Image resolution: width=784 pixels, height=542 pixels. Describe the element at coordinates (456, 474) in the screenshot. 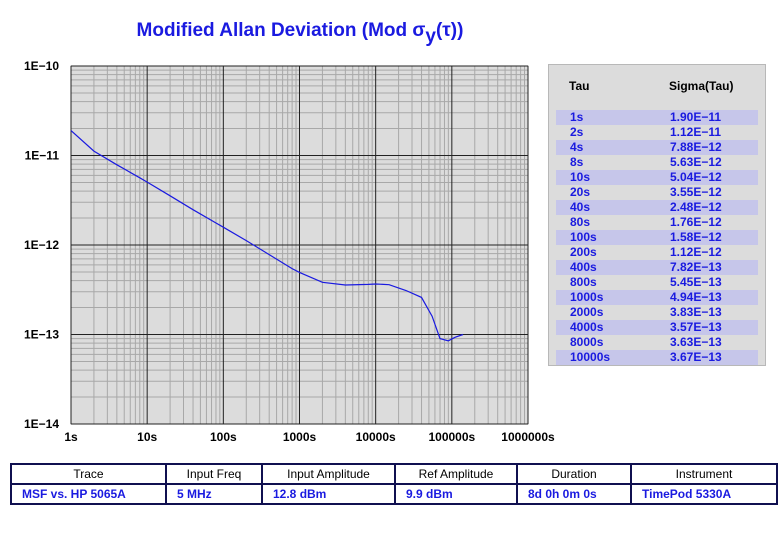

I see `ref-amplitude-header: Ref Amplitude` at that location.